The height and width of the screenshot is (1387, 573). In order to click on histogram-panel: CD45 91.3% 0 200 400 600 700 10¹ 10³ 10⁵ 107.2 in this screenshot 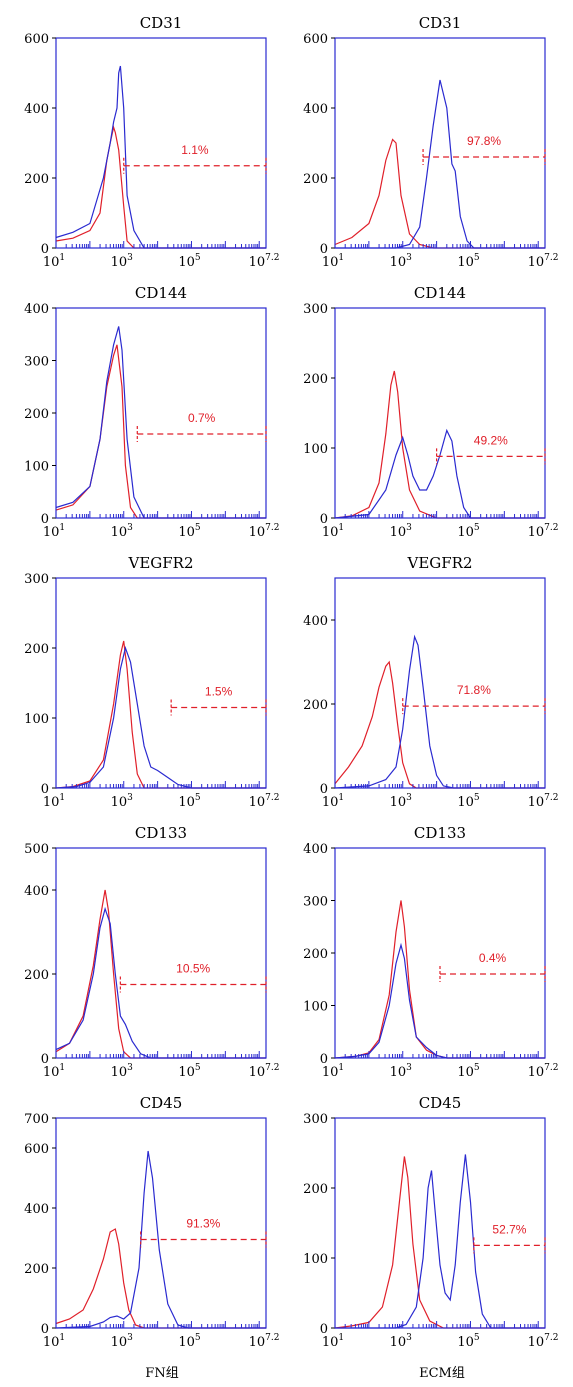, I will do `click(151, 1222)`.